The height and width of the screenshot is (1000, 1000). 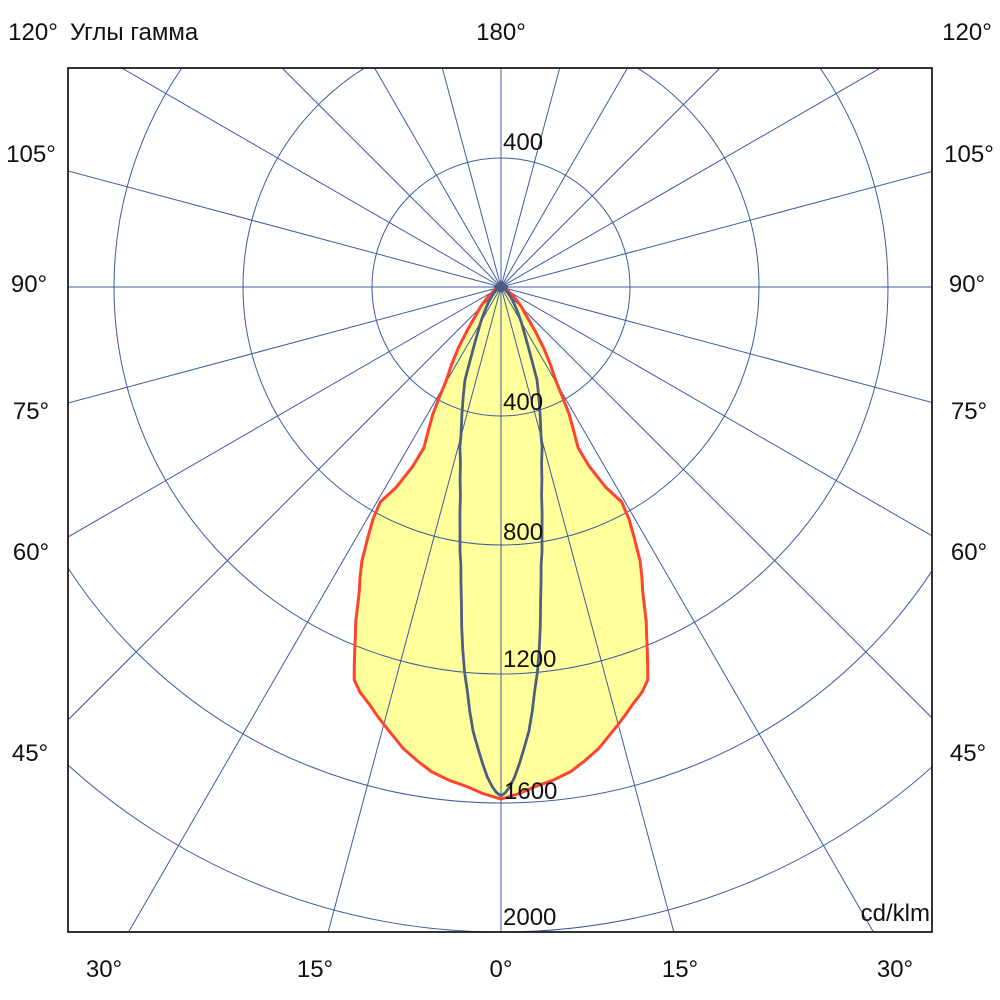 What do you see at coordinates (29, 284) in the screenshot?
I see `angle-label-5: 90°` at bounding box center [29, 284].